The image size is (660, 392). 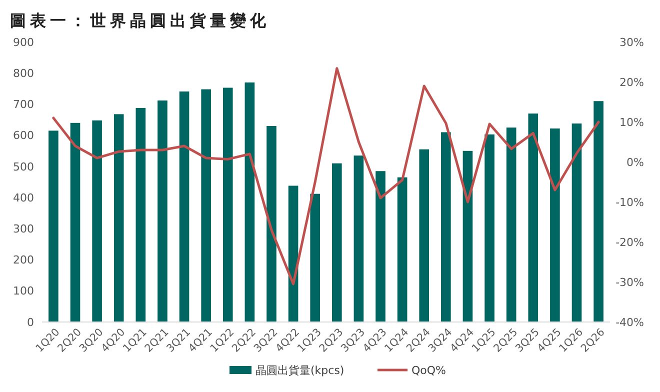 I want to click on legend-label: QoQ%, so click(x=429, y=370).